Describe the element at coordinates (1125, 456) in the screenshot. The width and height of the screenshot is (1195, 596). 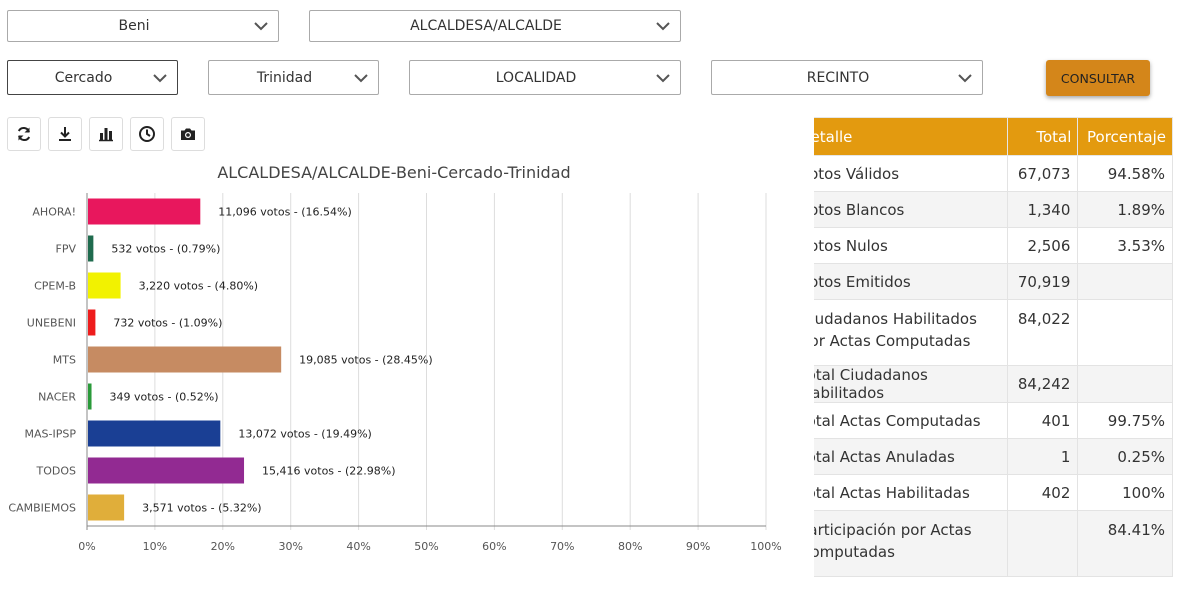
I see `row-porcentaje: 0.25%` at that location.